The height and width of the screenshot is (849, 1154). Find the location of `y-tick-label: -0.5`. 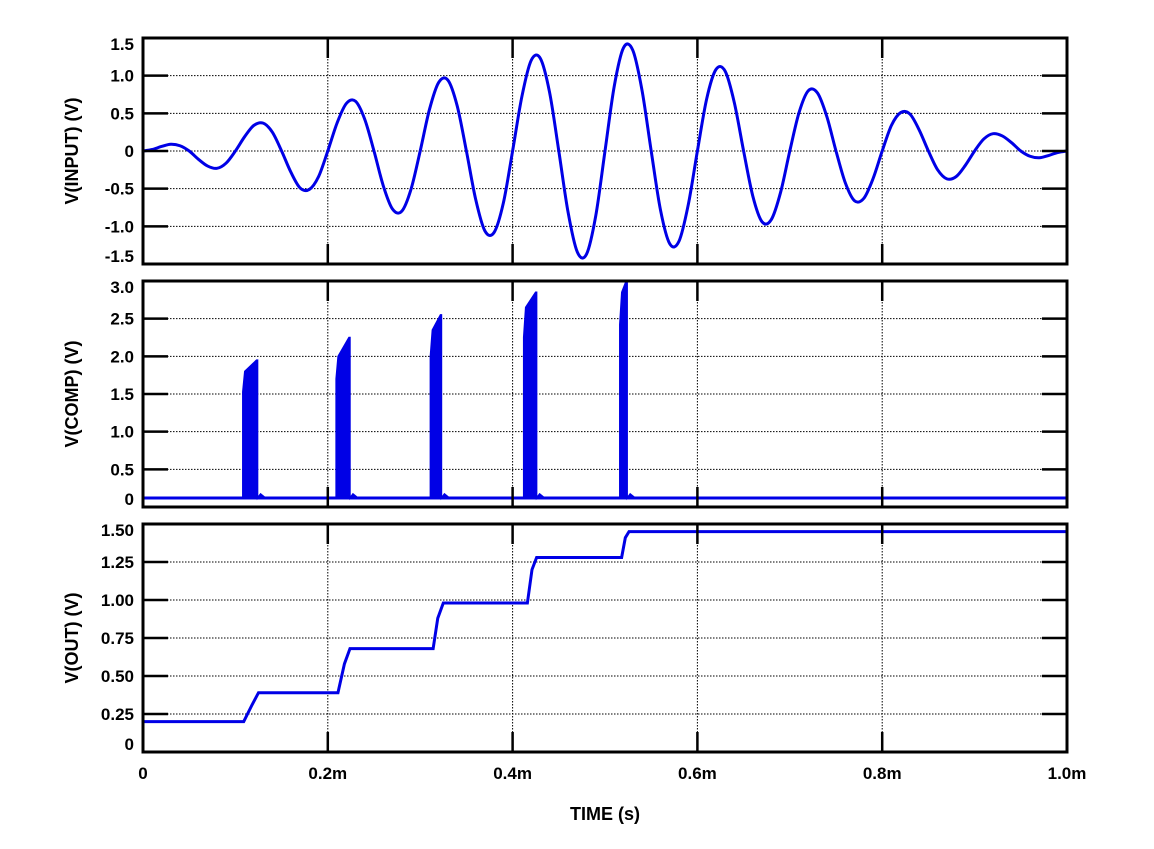

y-tick-label: -0.5 is located at coordinates (119, 189).